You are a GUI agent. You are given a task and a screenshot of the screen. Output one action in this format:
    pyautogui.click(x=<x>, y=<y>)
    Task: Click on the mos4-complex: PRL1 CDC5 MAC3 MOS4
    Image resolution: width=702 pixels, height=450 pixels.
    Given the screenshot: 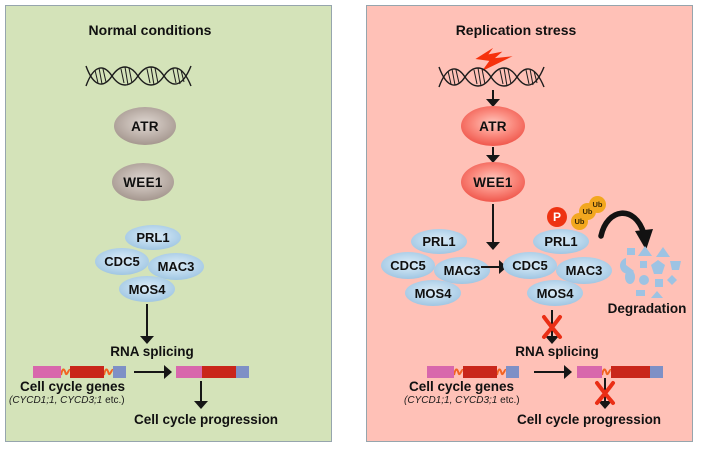 What is the action you would take?
    pyautogui.click(x=150, y=264)
    